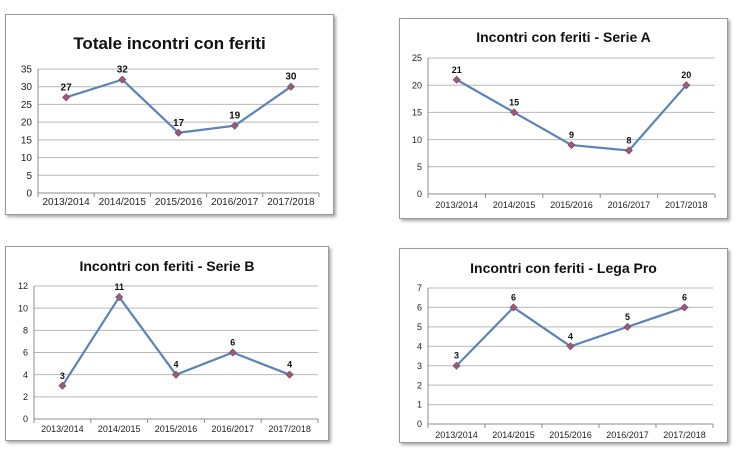 Image resolution: width=738 pixels, height=462 pixels. Describe the element at coordinates (628, 140) in the screenshot. I see `data-label: 8` at that location.